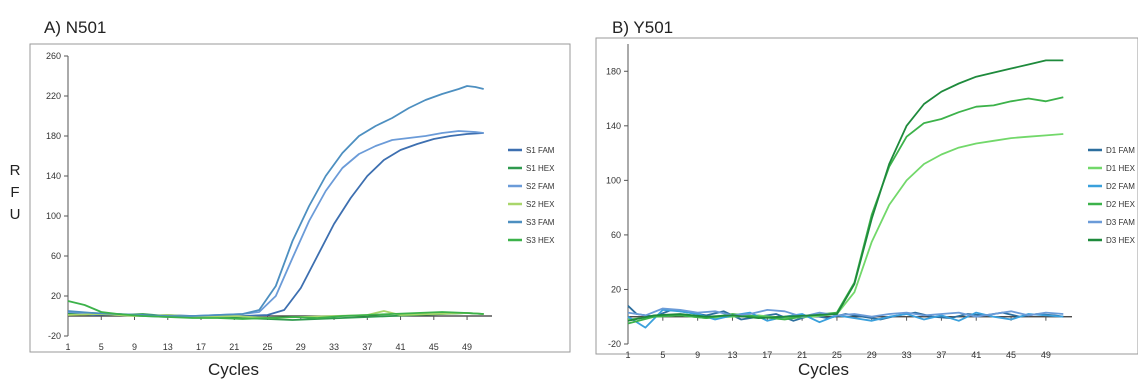 The image size is (1138, 381). What do you see at coordinates (1121, 204) in the screenshot?
I see `panel-b-legend-label: D2 HEX` at bounding box center [1121, 204].